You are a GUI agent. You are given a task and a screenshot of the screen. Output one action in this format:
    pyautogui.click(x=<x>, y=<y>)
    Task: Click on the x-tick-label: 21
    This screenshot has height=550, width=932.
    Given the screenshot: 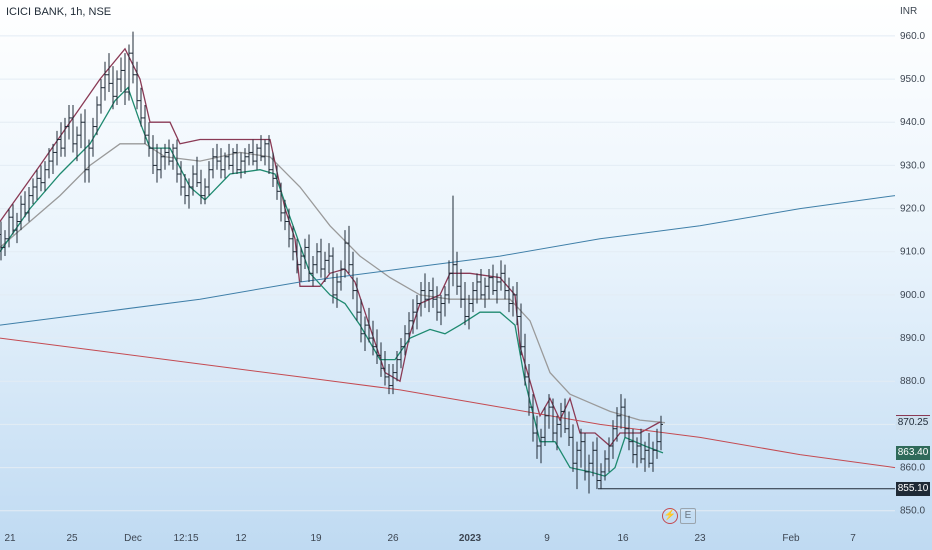 What is the action you would take?
    pyautogui.click(x=10, y=538)
    